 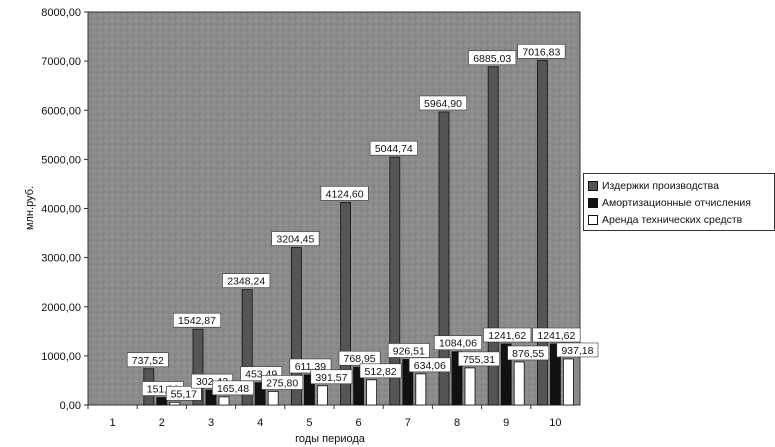 I want to click on legend-label-equipment-rent: Аренда технических средств, so click(x=672, y=219).